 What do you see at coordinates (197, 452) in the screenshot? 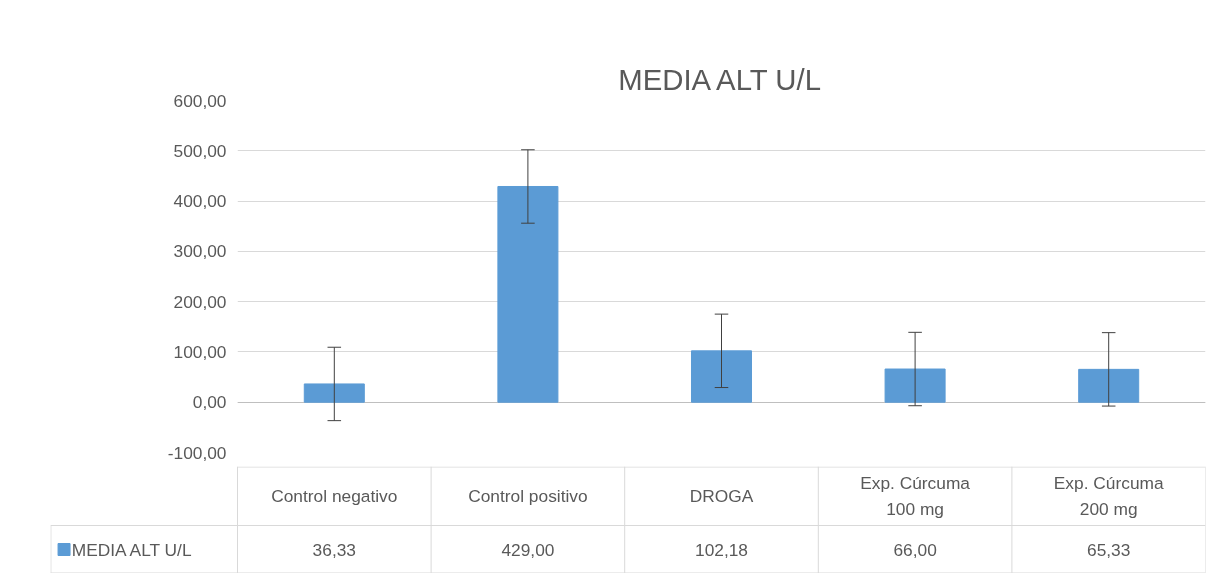
I see `y-tick-label: -100,00` at bounding box center [197, 452].